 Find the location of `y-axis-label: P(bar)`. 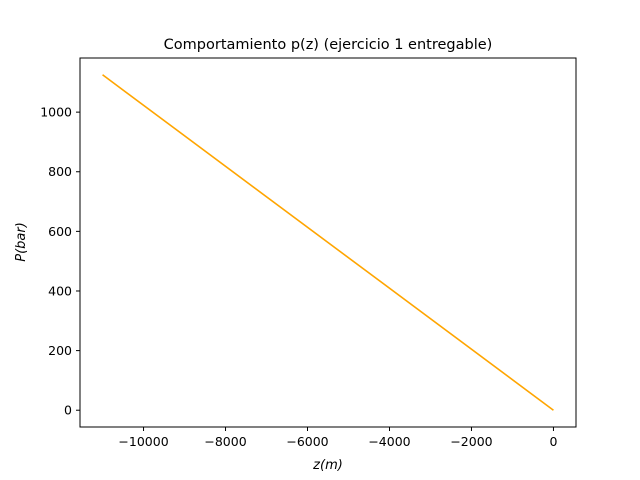

y-axis-label: P(bar) is located at coordinates (21, 242).